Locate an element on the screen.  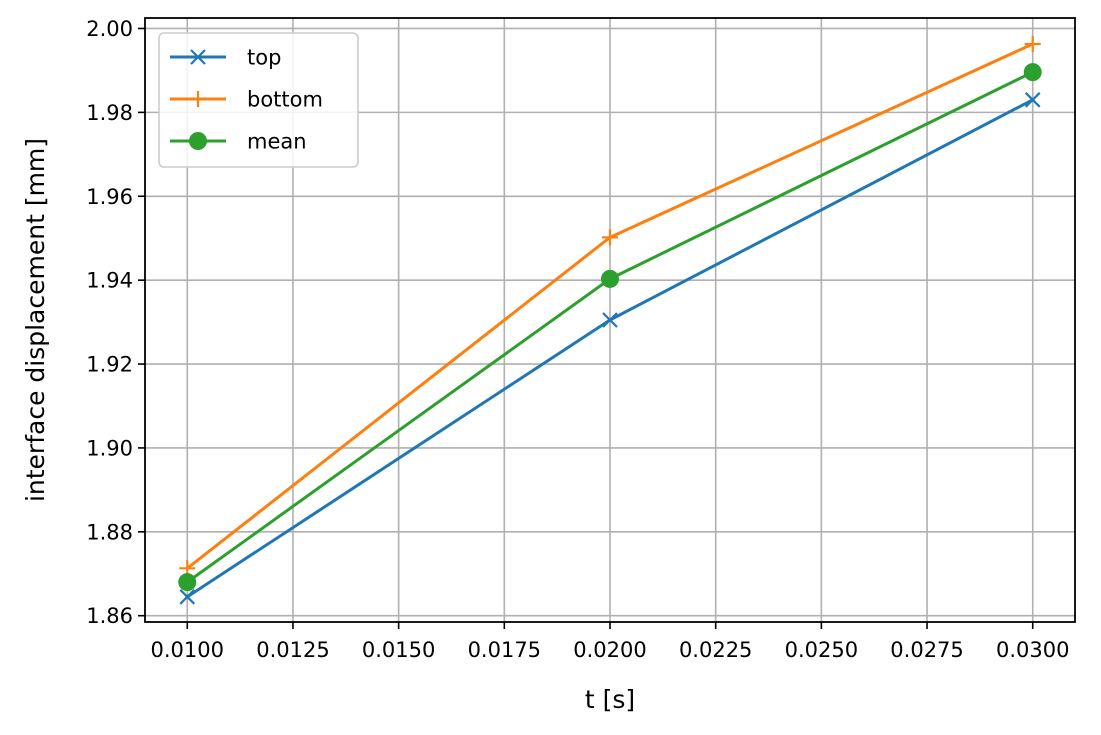
y-tick-label: 1.88 is located at coordinates (109, 532).